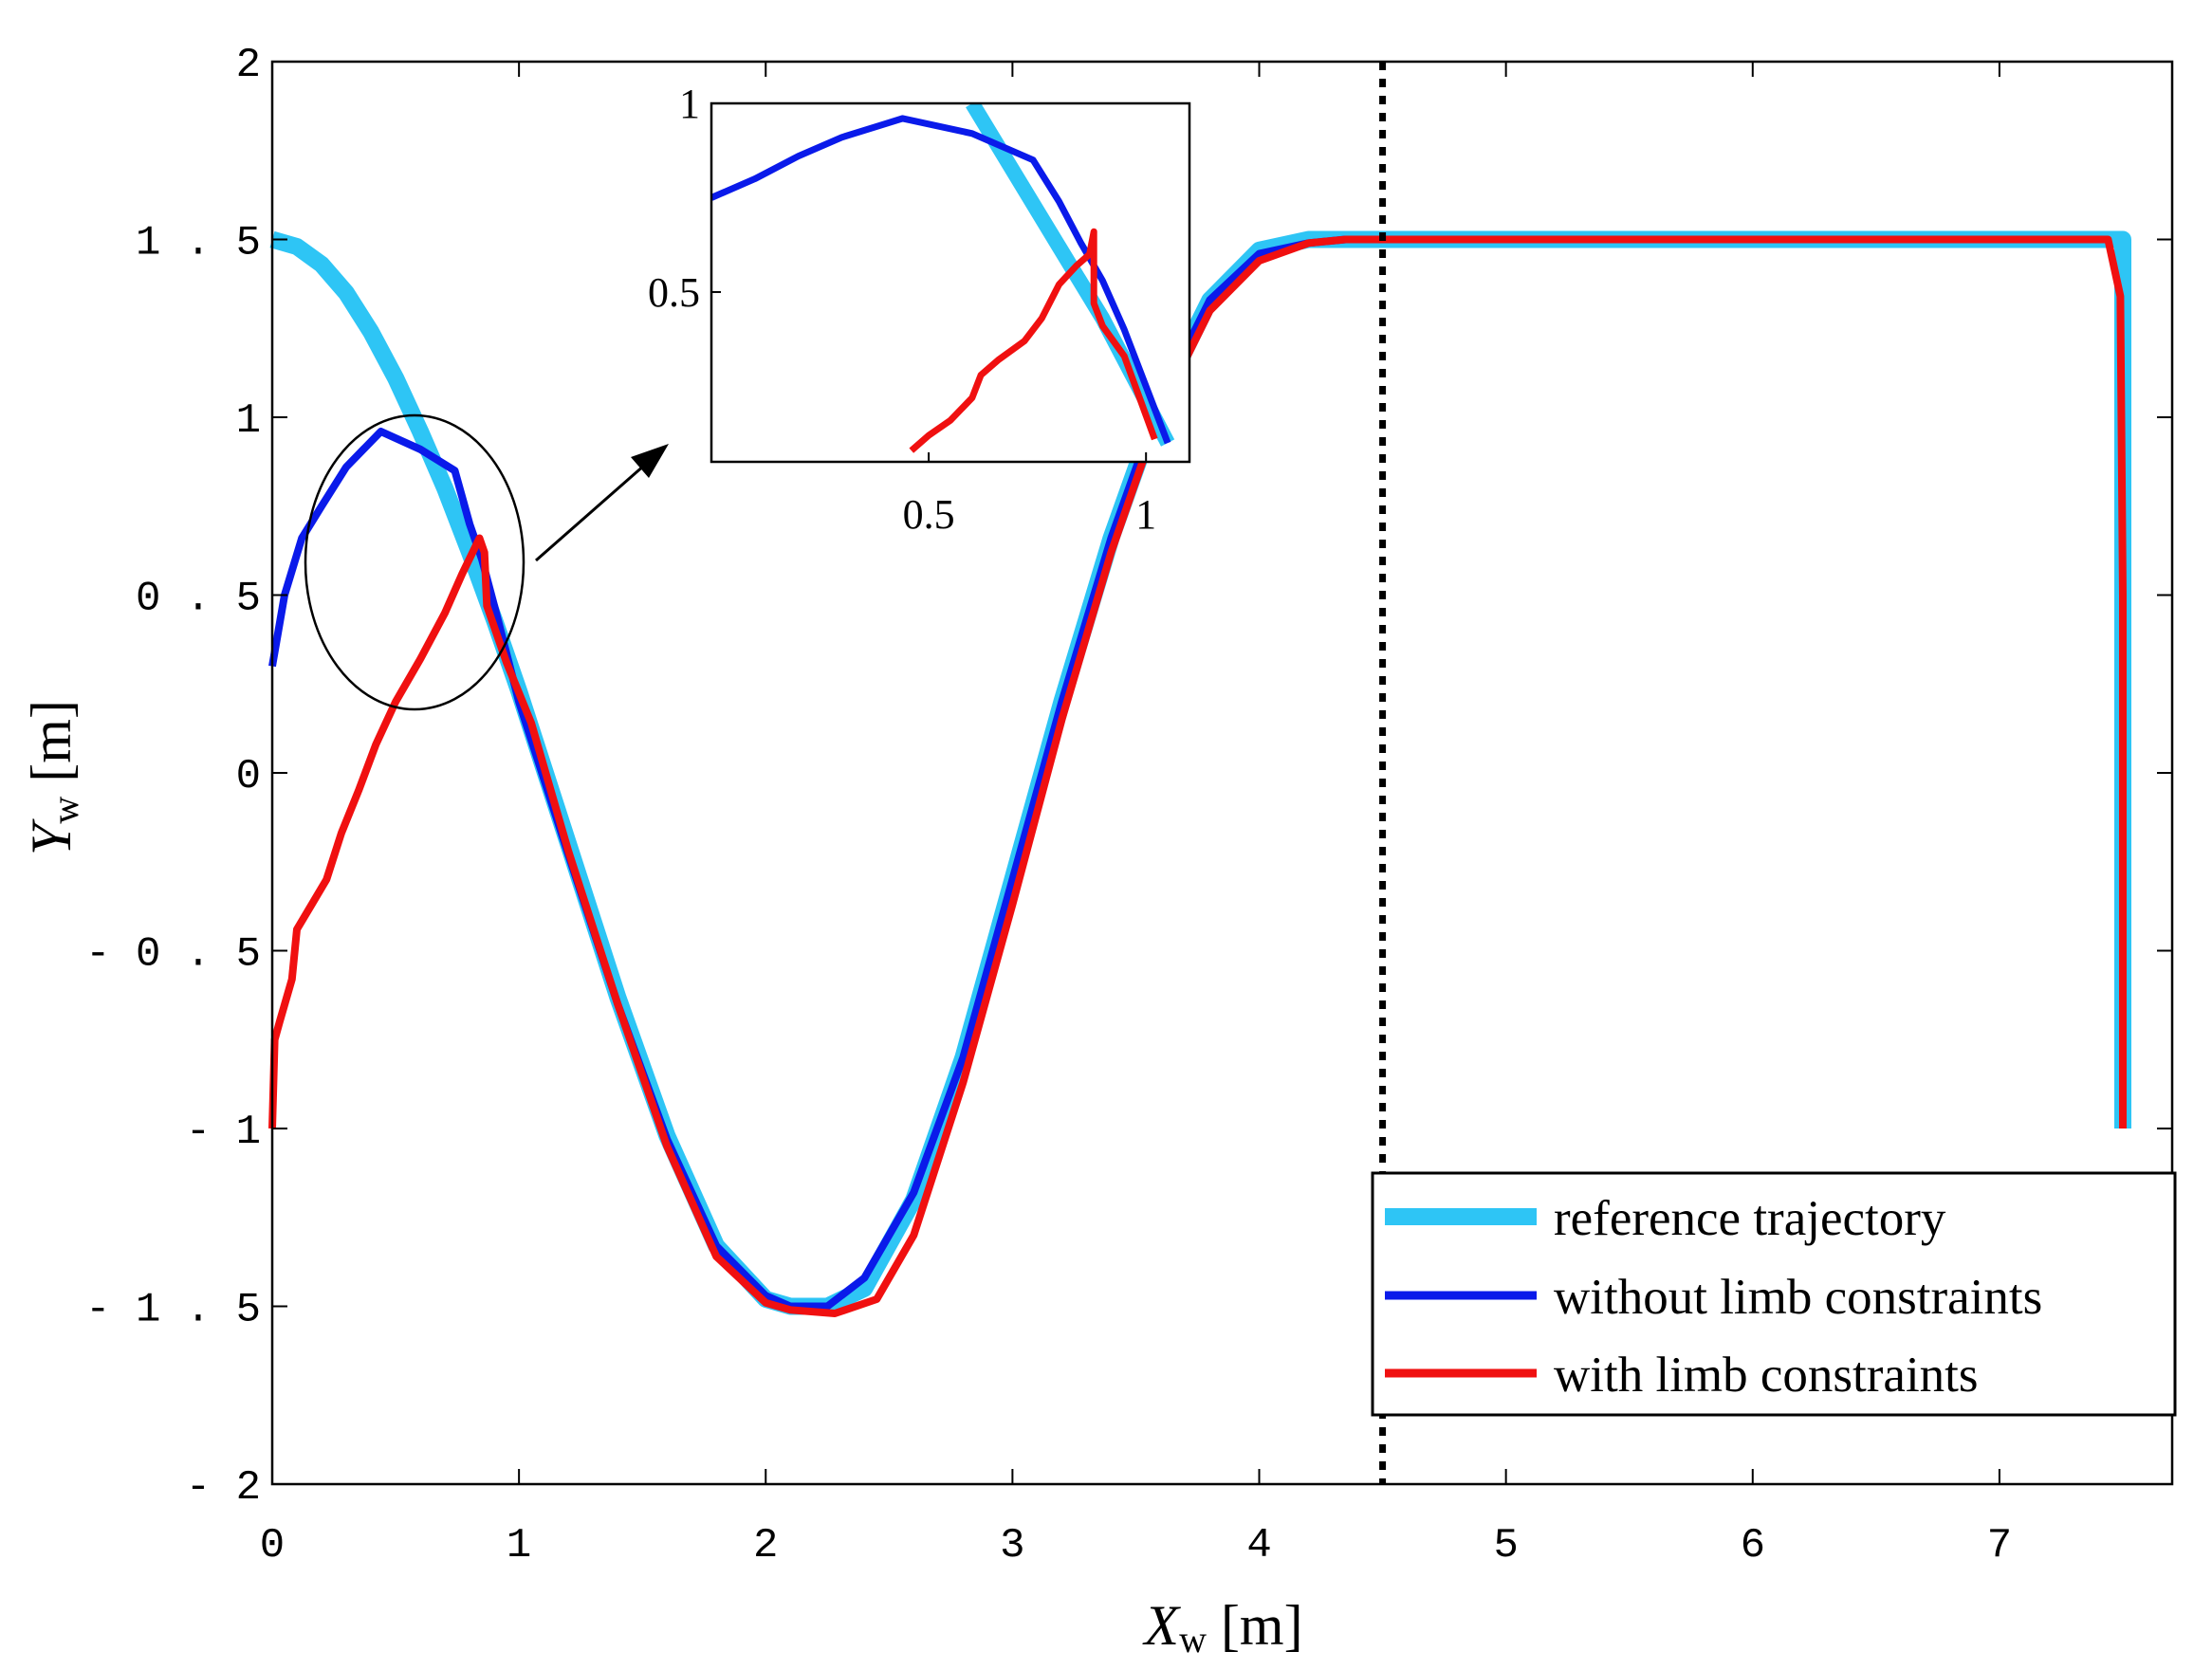 The width and height of the screenshot is (2212, 1670). I want to click on y-axis-label-subscript: w, so click(65, 810).